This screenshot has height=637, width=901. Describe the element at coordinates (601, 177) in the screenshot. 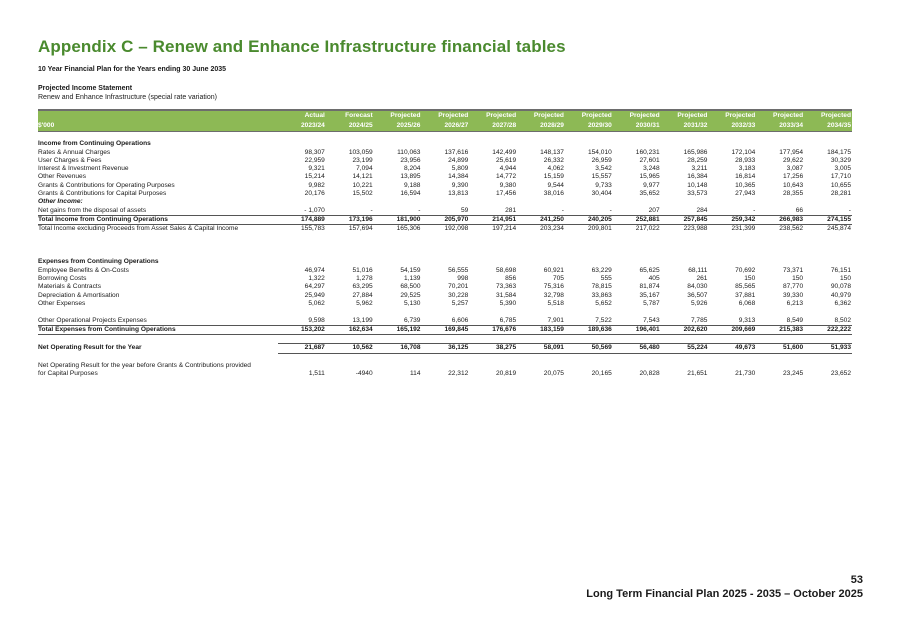

I see `row-value: 15,557` at that location.